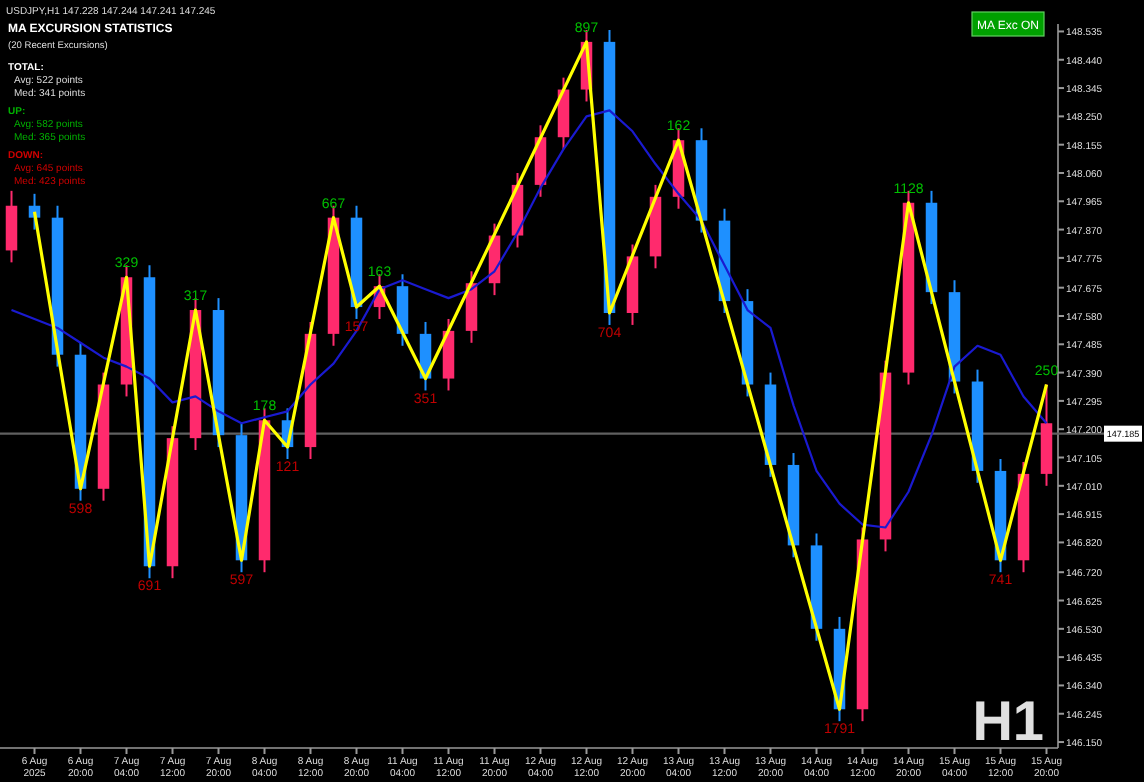 Image resolution: width=1144 pixels, height=782 pixels. Describe the element at coordinates (11, 226) in the screenshot. I see `candlestick` at that location.